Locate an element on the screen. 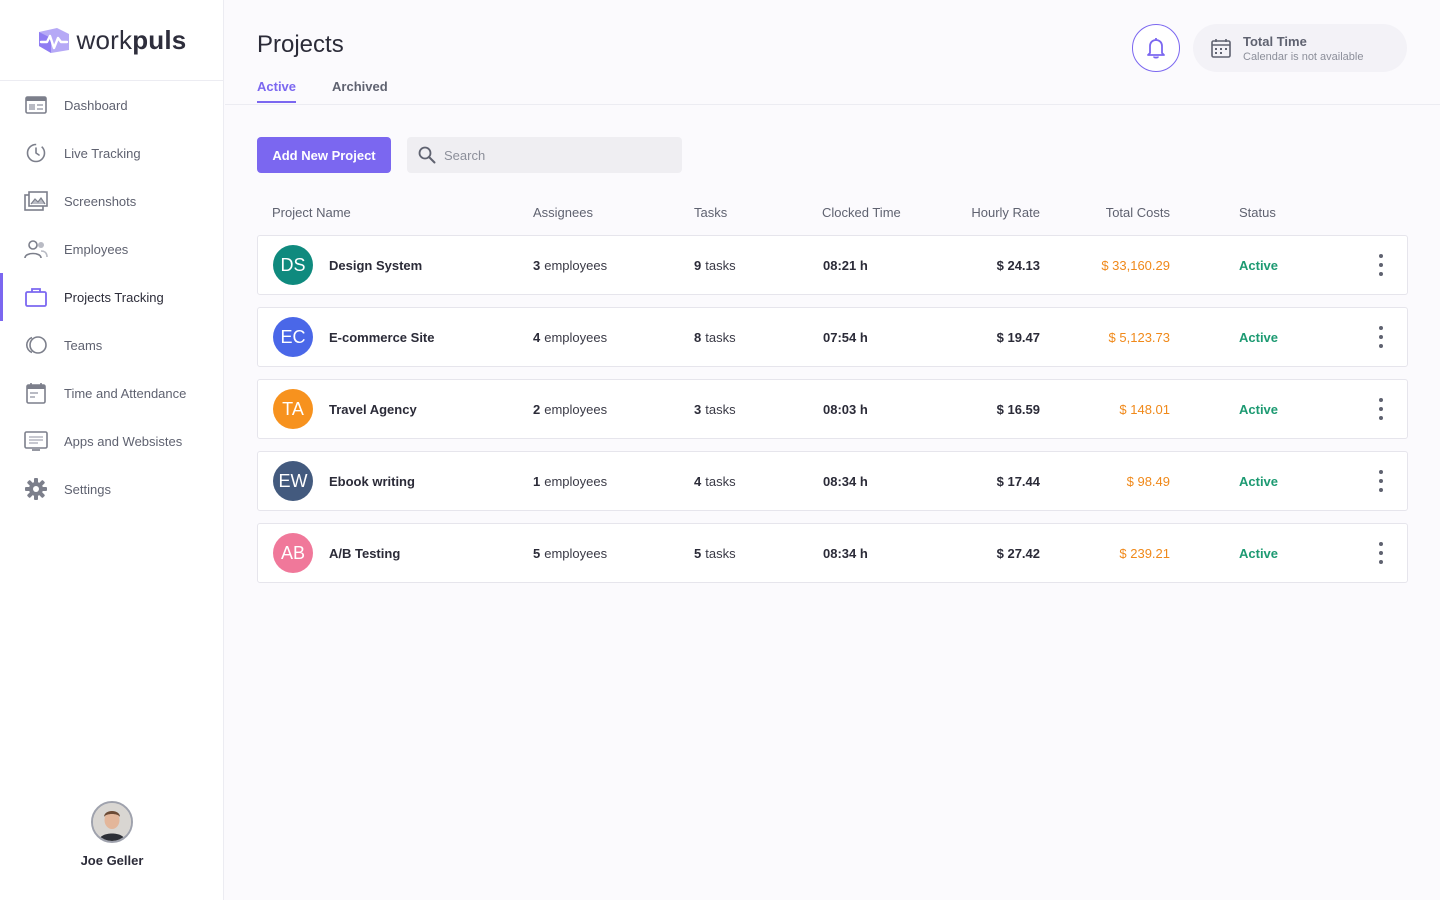  assignees-cell: 5 employees is located at coordinates (570, 553).